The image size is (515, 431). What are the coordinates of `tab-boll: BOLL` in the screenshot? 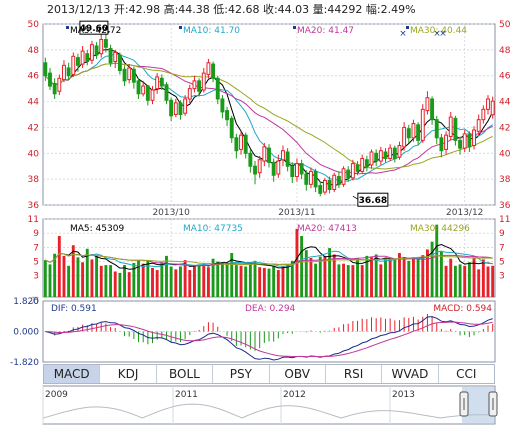 It's located at (185, 374).